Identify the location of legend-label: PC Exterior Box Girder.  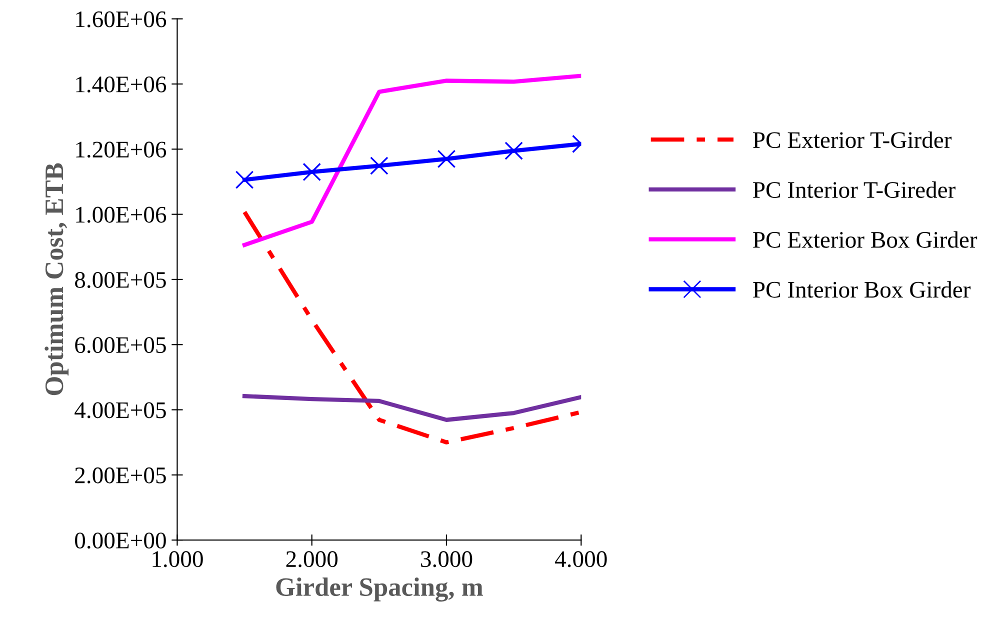
(865, 239).